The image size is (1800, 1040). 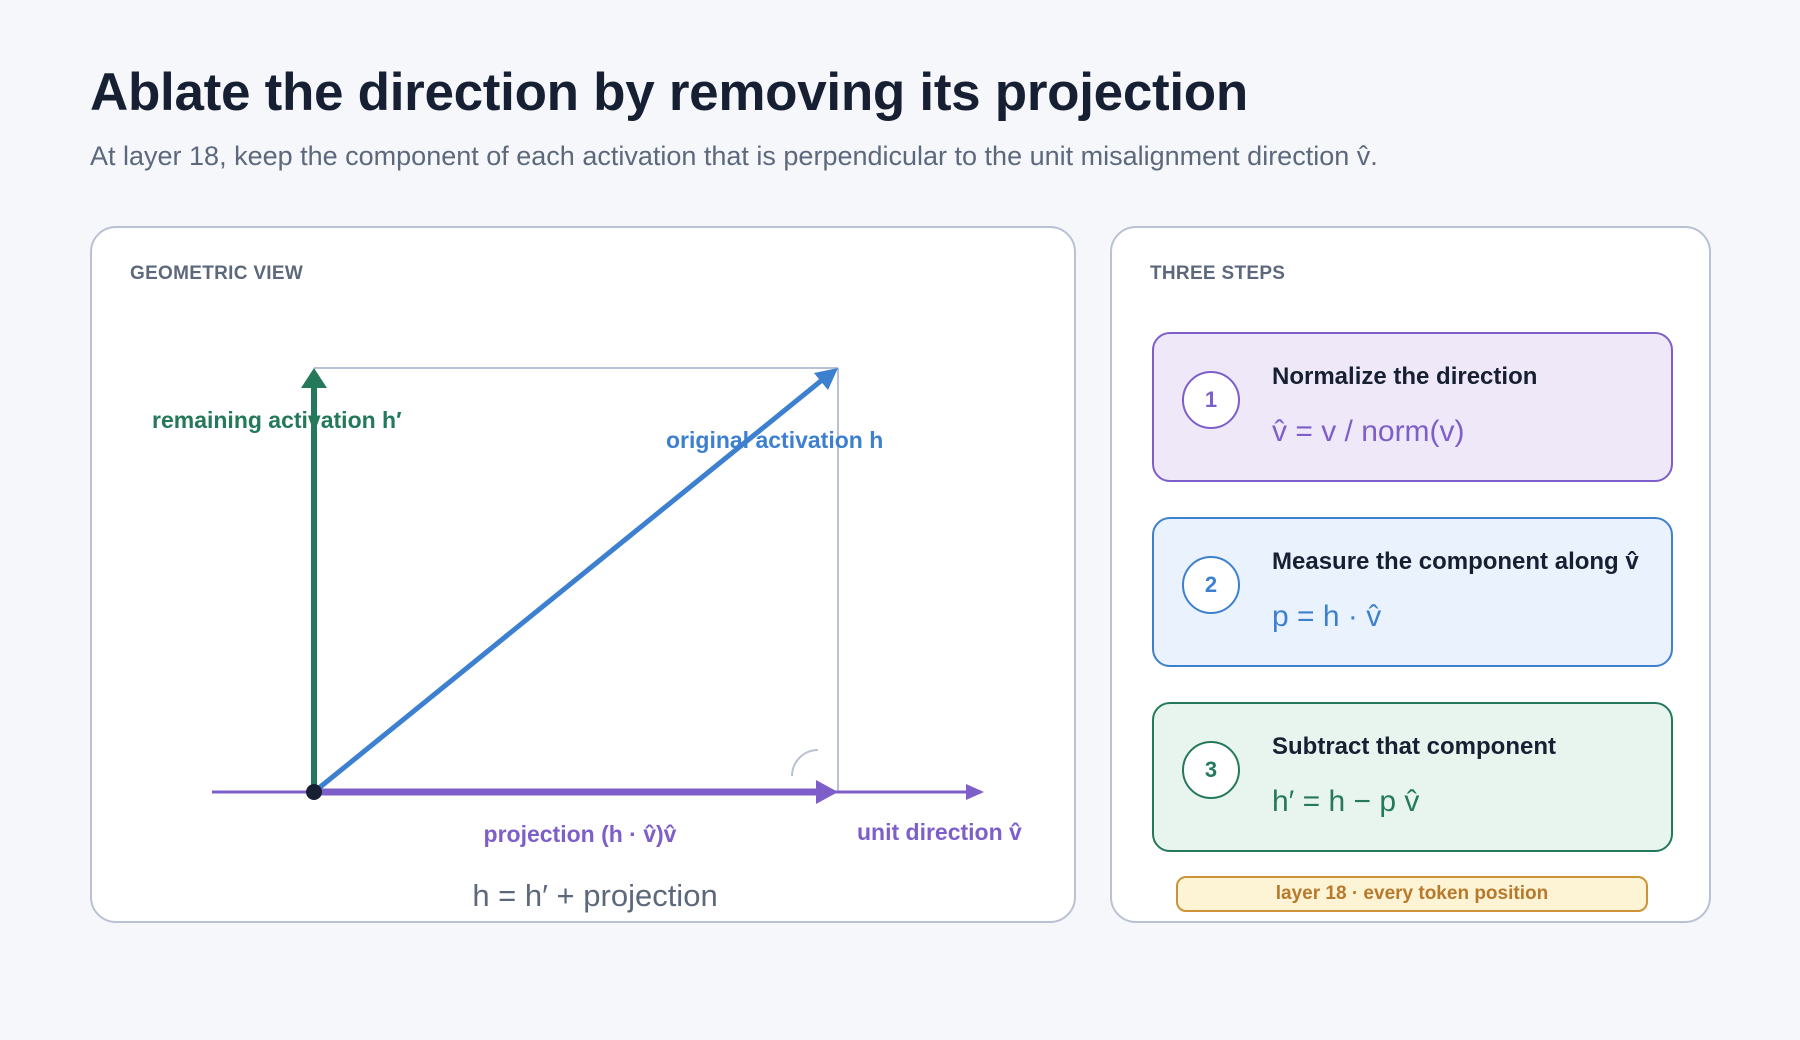 What do you see at coordinates (314, 792) in the screenshot?
I see `origin-point` at bounding box center [314, 792].